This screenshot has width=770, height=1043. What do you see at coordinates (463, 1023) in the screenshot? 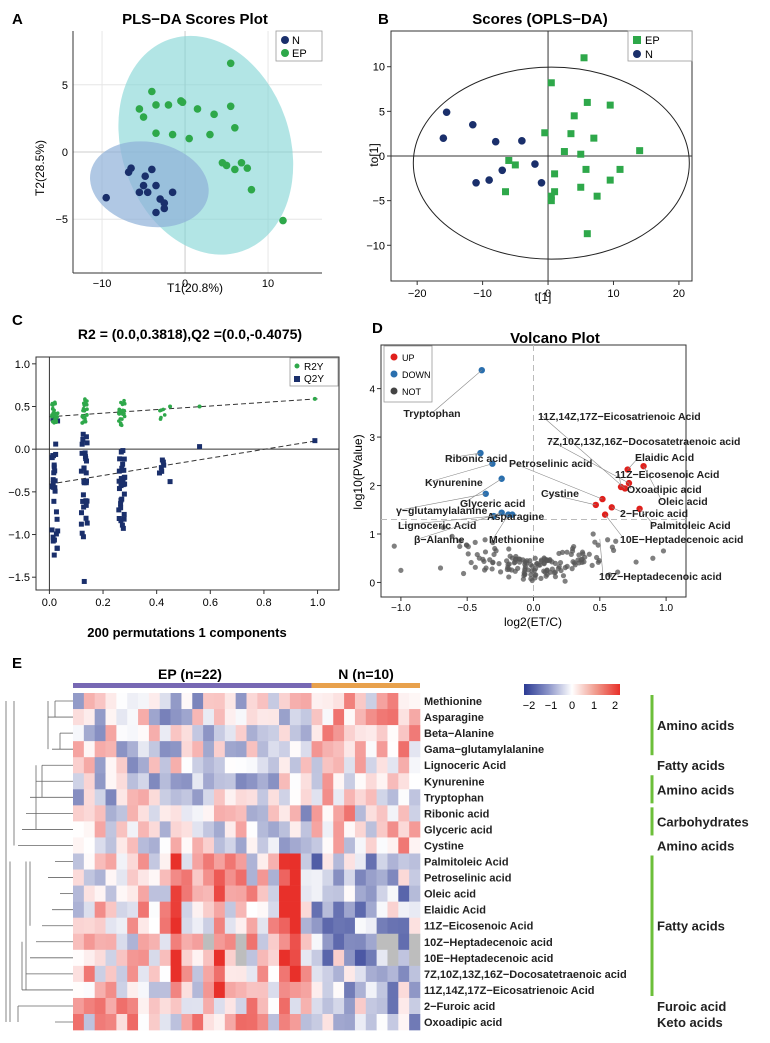
I see `heatmap-row-label: Oxoadipic acid` at bounding box center [463, 1023].